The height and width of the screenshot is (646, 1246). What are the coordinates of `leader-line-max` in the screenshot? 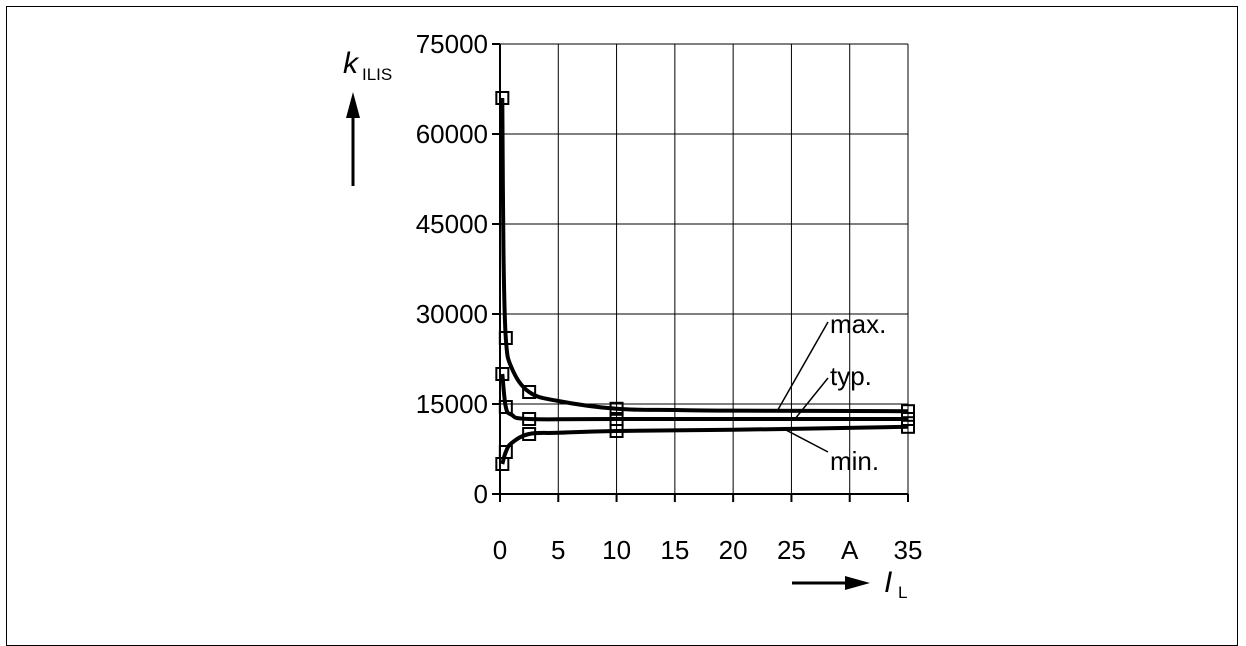 It's located at (802, 366).